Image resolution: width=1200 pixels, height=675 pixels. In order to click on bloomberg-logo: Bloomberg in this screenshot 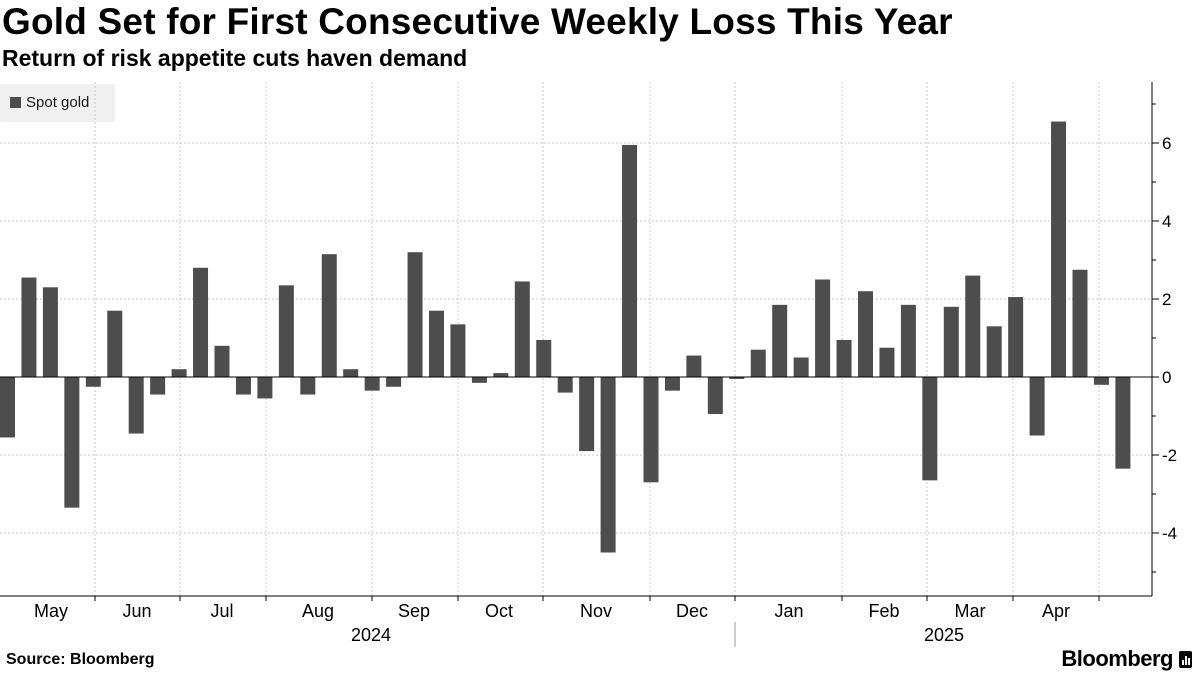, I will do `click(1126, 659)`.